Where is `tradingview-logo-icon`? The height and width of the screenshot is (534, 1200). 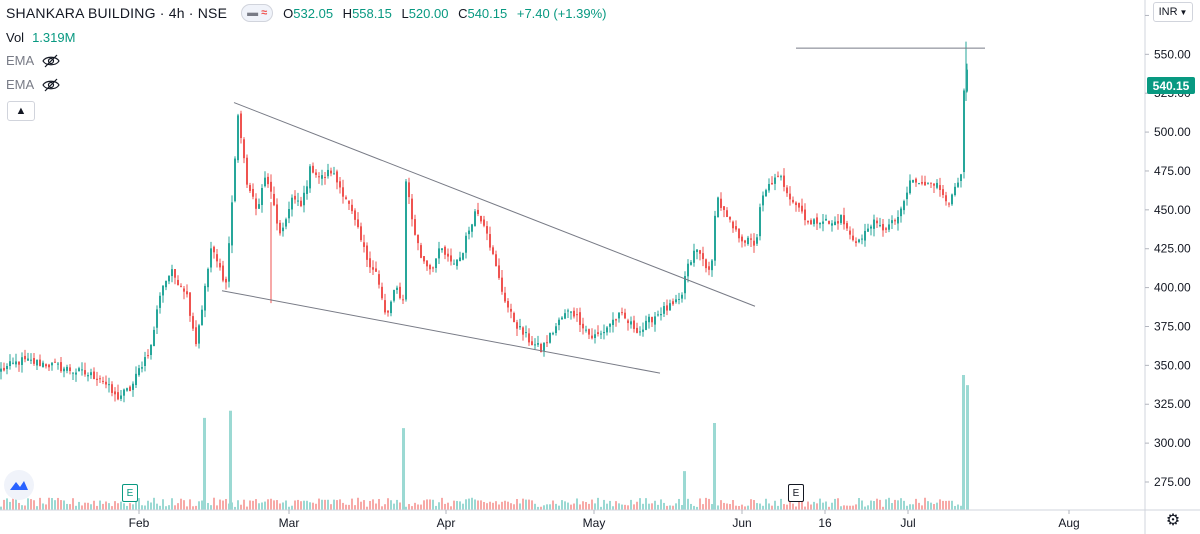 tradingview-logo-icon is located at coordinates (19, 485).